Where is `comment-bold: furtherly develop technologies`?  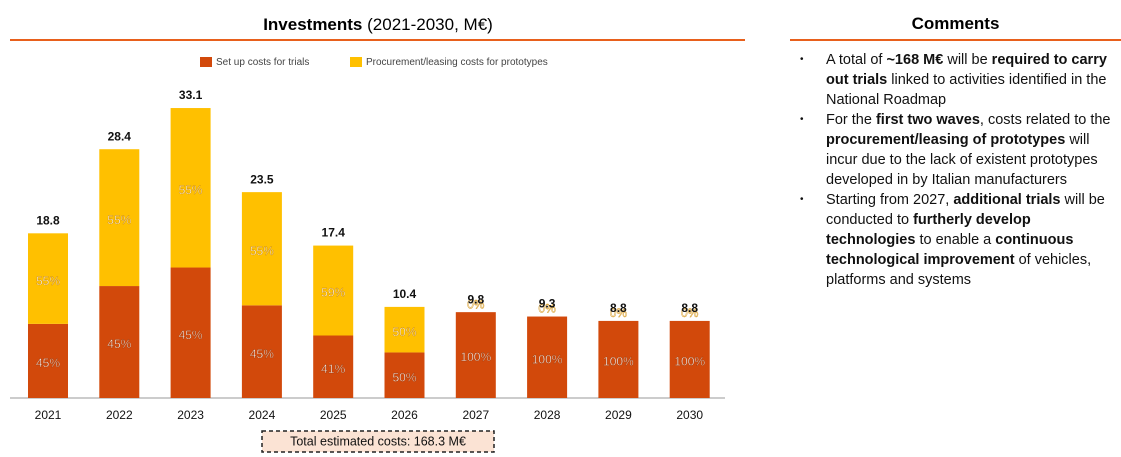
comment-bold: furtherly develop technologies is located at coordinates (928, 230).